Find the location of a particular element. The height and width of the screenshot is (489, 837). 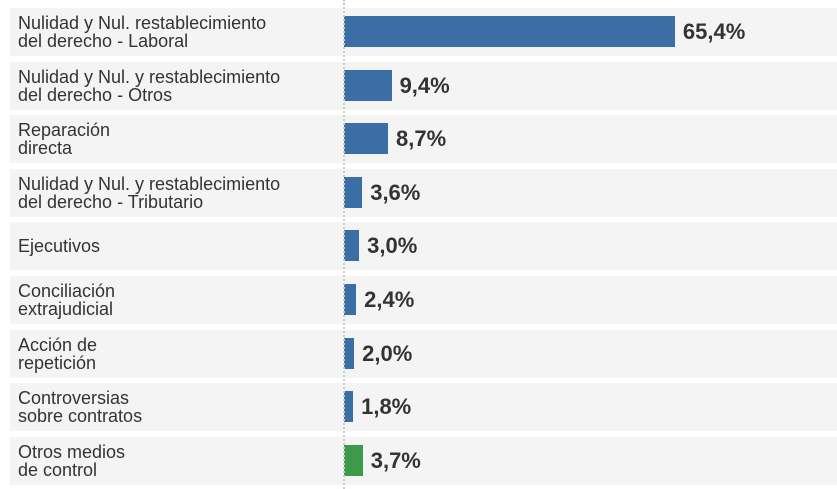

value-label: 2,0% is located at coordinates (387, 353).